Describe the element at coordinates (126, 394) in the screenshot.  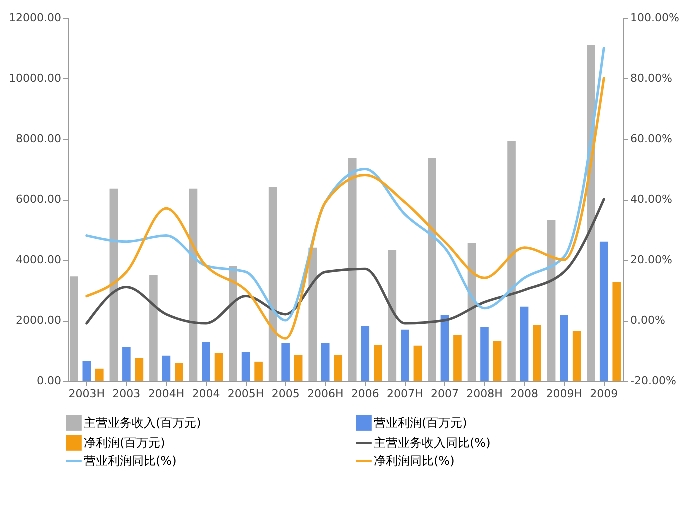
I see `x-tick-label: 2003` at that location.